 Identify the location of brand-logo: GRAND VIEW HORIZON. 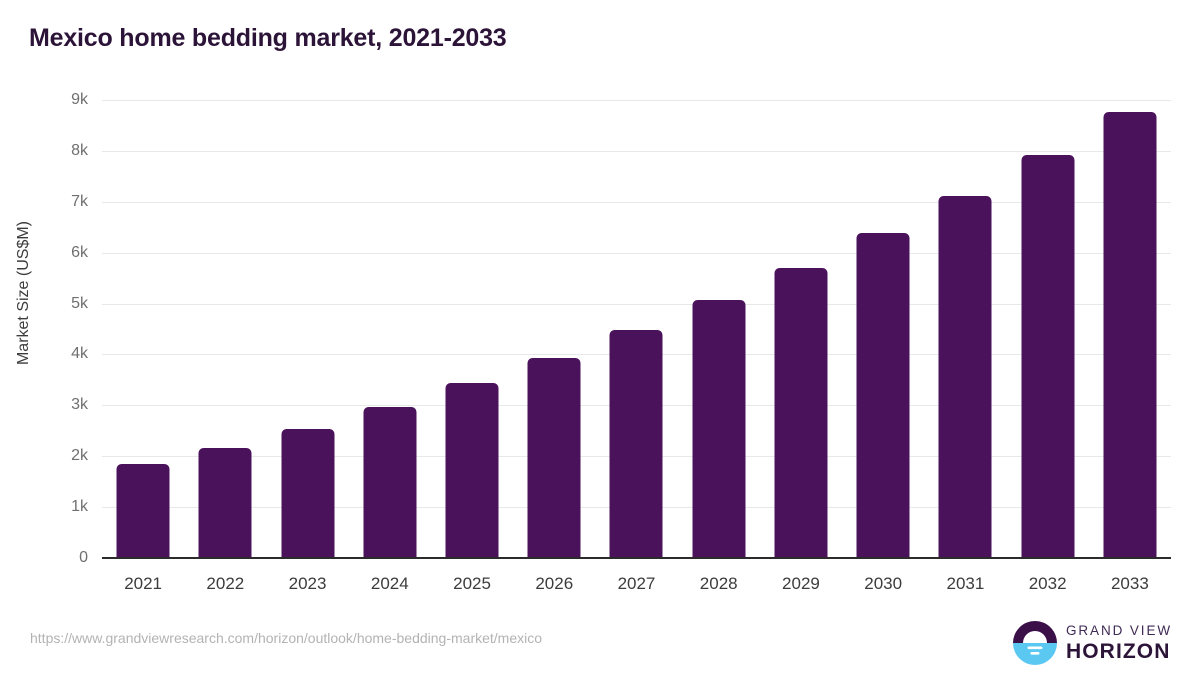
(1092, 643).